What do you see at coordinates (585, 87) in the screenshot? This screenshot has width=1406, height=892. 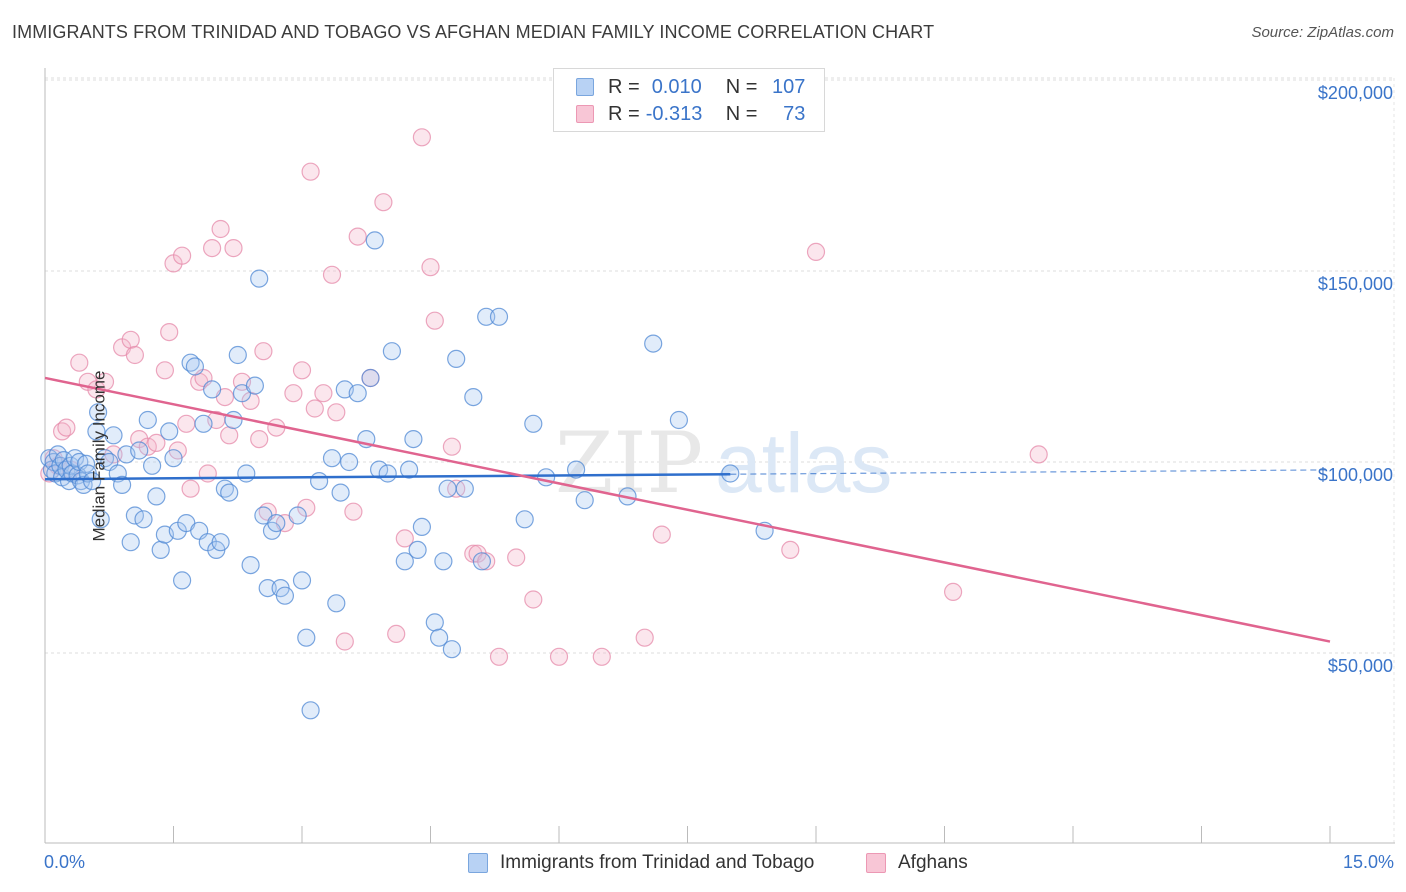 I see `legend-swatch-trinidad` at bounding box center [585, 87].